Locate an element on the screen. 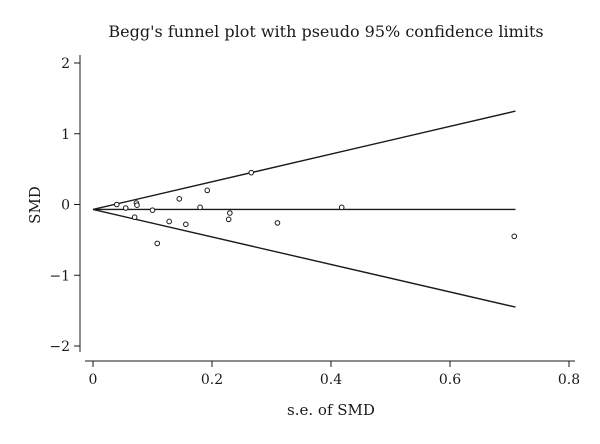  y-tick-label: 2 is located at coordinates (65, 64).